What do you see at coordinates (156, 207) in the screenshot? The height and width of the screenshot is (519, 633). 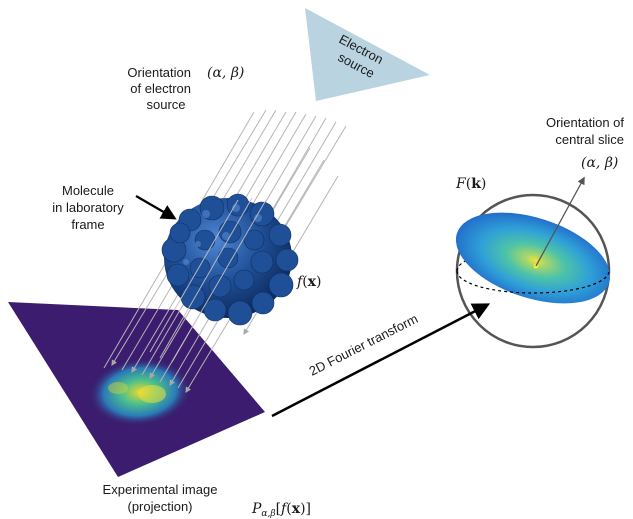 I see `molecule-pointer-arrow` at bounding box center [156, 207].